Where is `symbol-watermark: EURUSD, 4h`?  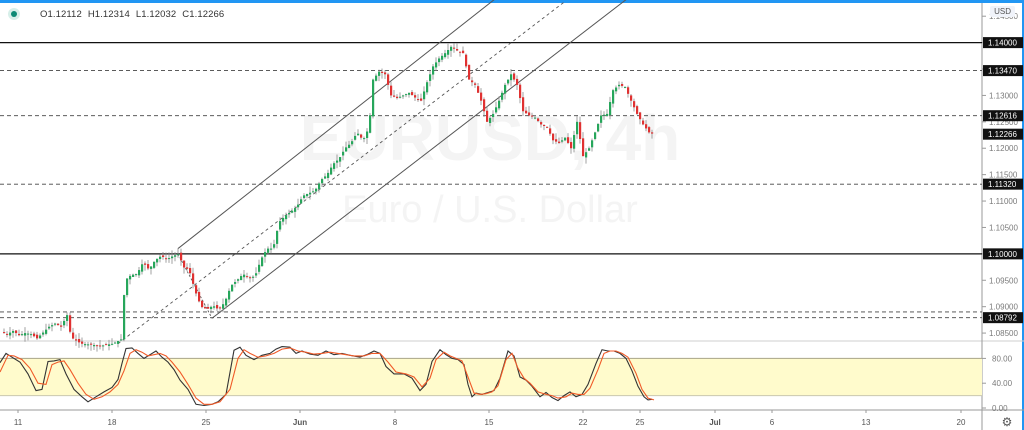
symbol-watermark: EURUSD, 4h is located at coordinates (490, 138).